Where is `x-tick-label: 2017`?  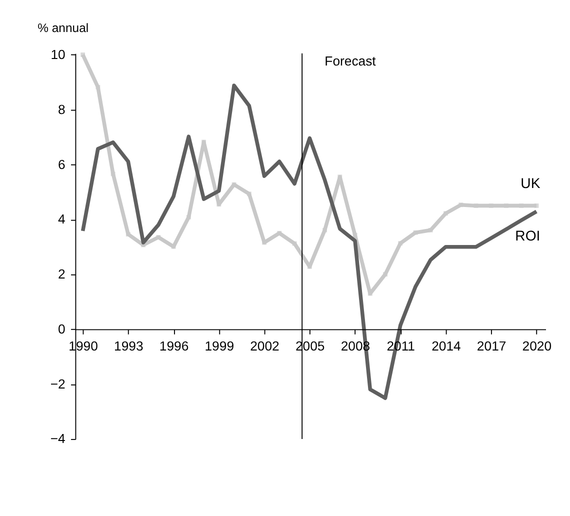
x-tick-label: 2017 is located at coordinates (491, 346).